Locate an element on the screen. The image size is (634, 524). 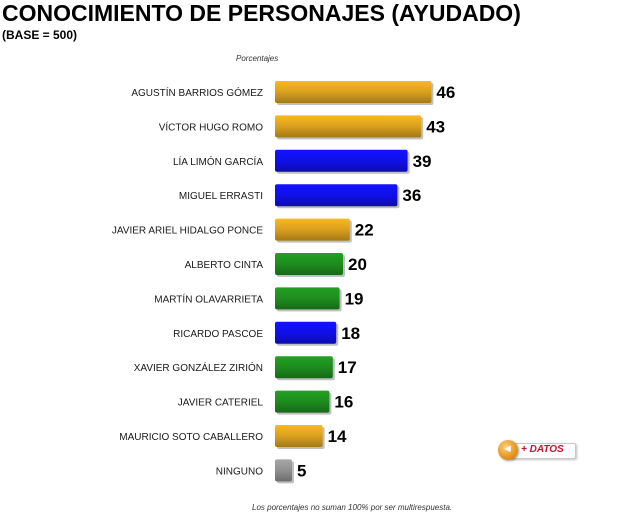
chart-title: CONOCIMIENTO DE PERSONAJES (AYUDADO) is located at coordinates (261, 13).